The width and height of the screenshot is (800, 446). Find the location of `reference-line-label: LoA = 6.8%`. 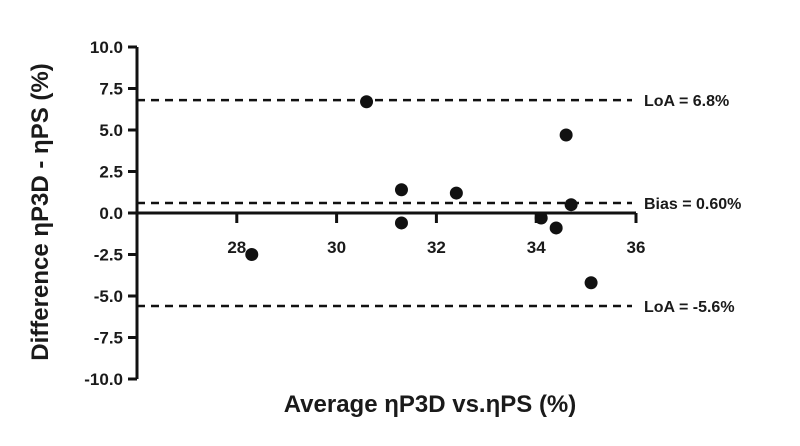

reference-line-label: LoA = 6.8% is located at coordinates (686, 101).